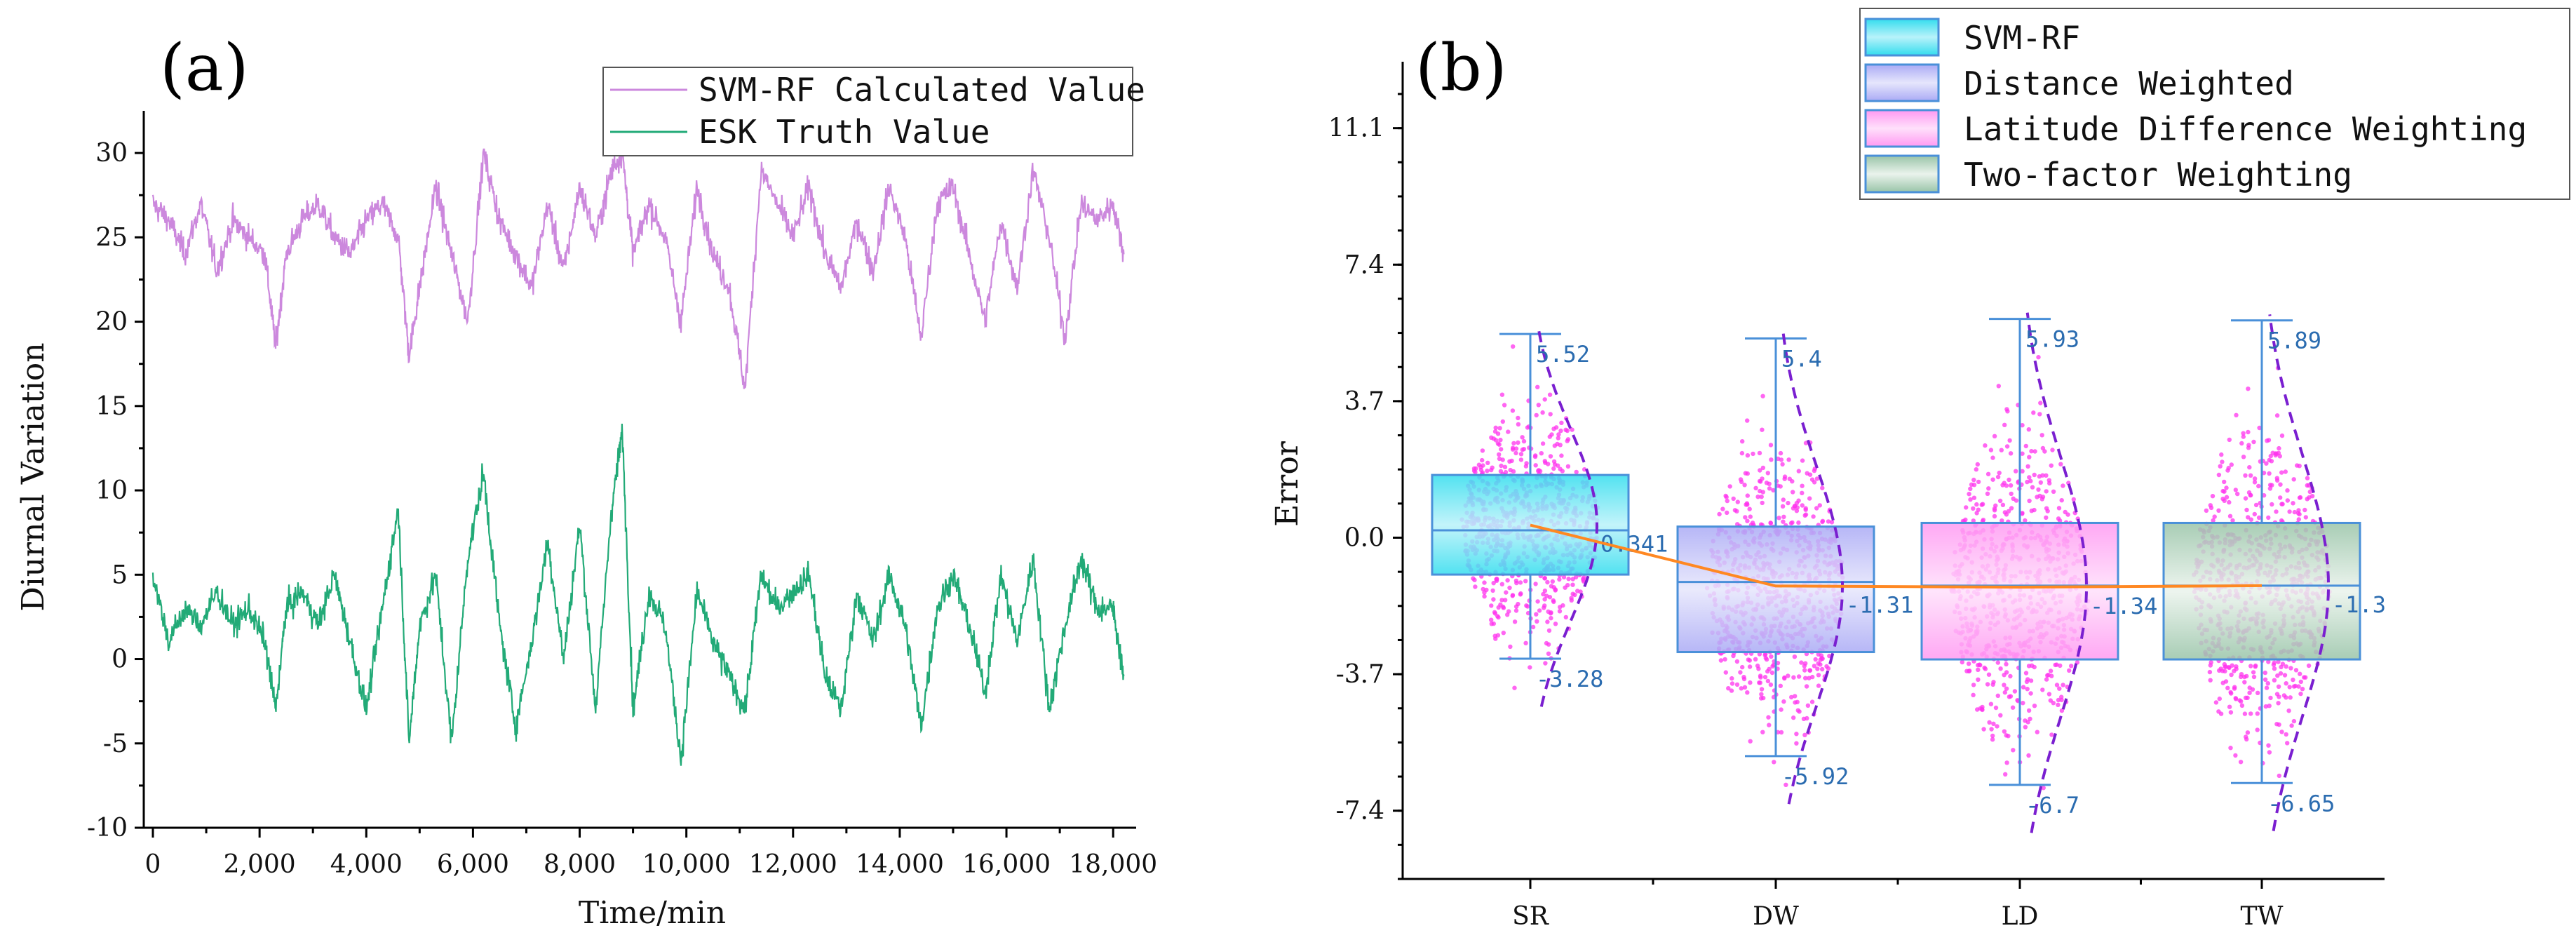 The height and width of the screenshot is (947, 2576). Describe the element at coordinates (1902, 37) in the screenshot. I see `legend-swatch-svm-rf-box` at that location.